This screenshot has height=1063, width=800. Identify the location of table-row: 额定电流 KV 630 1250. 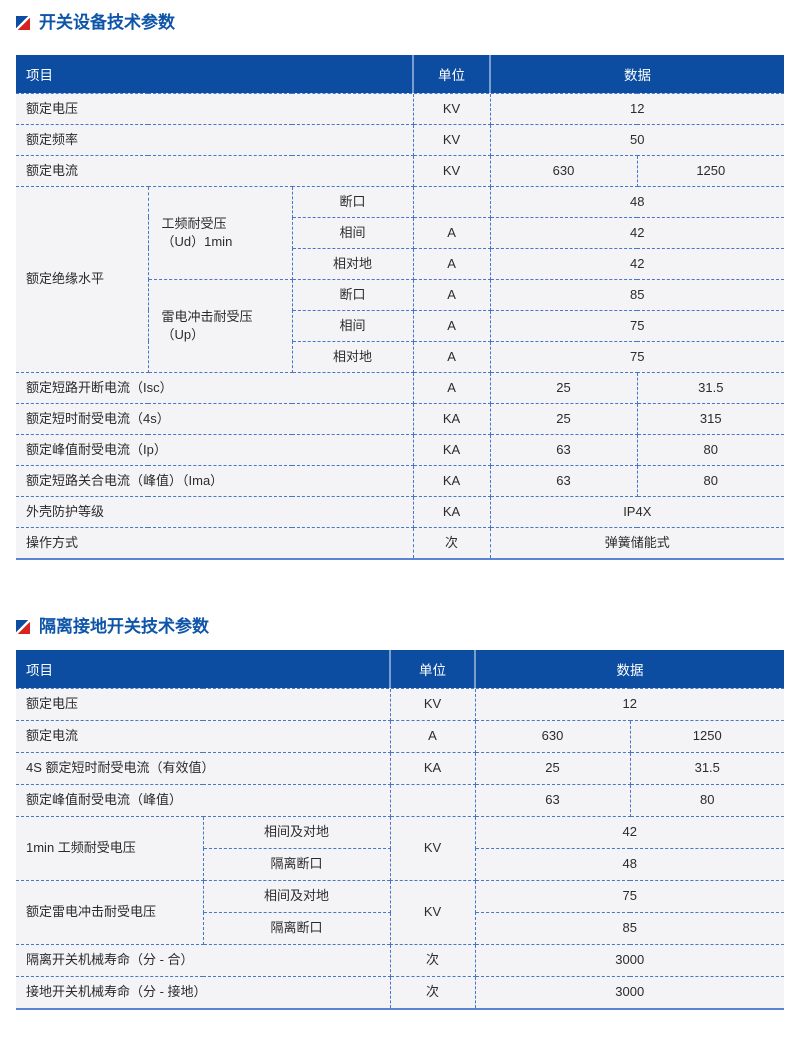
(400, 170).